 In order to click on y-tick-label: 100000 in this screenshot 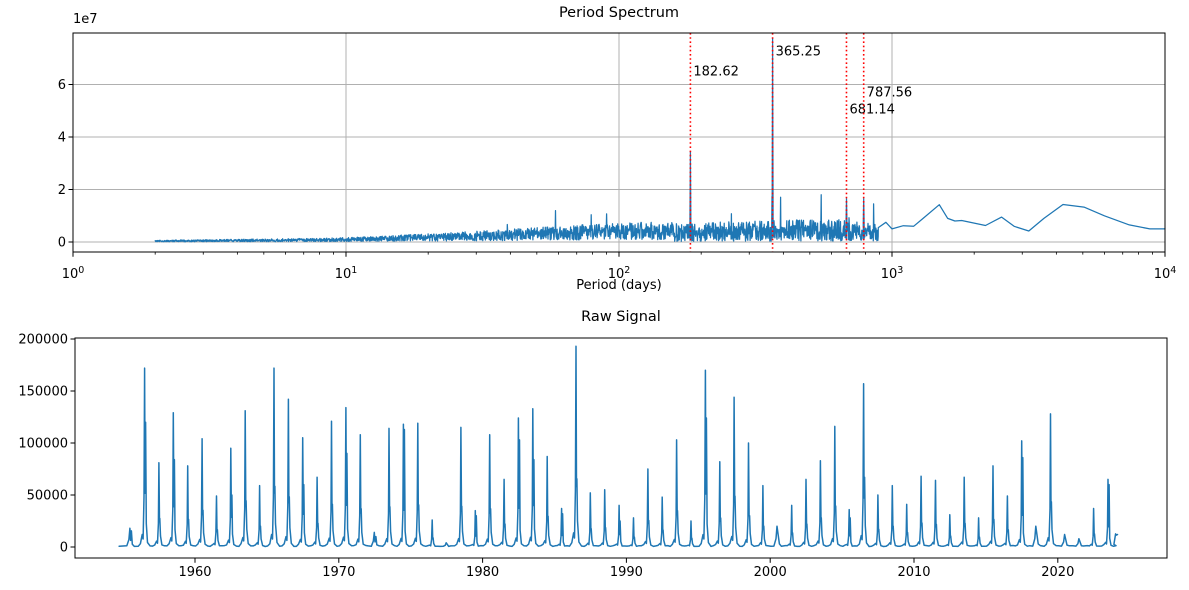, I will do `click(43, 444)`.